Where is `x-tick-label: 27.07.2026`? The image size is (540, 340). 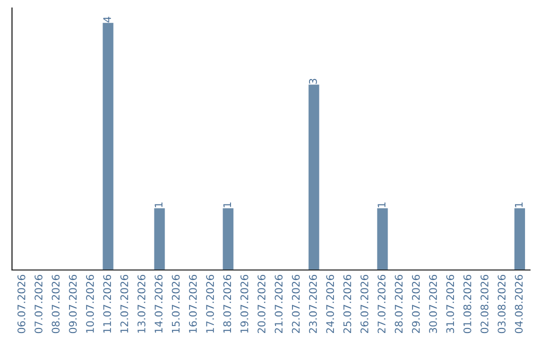
x-tick-label: 27.07.2026 is located at coordinates (382, 304).